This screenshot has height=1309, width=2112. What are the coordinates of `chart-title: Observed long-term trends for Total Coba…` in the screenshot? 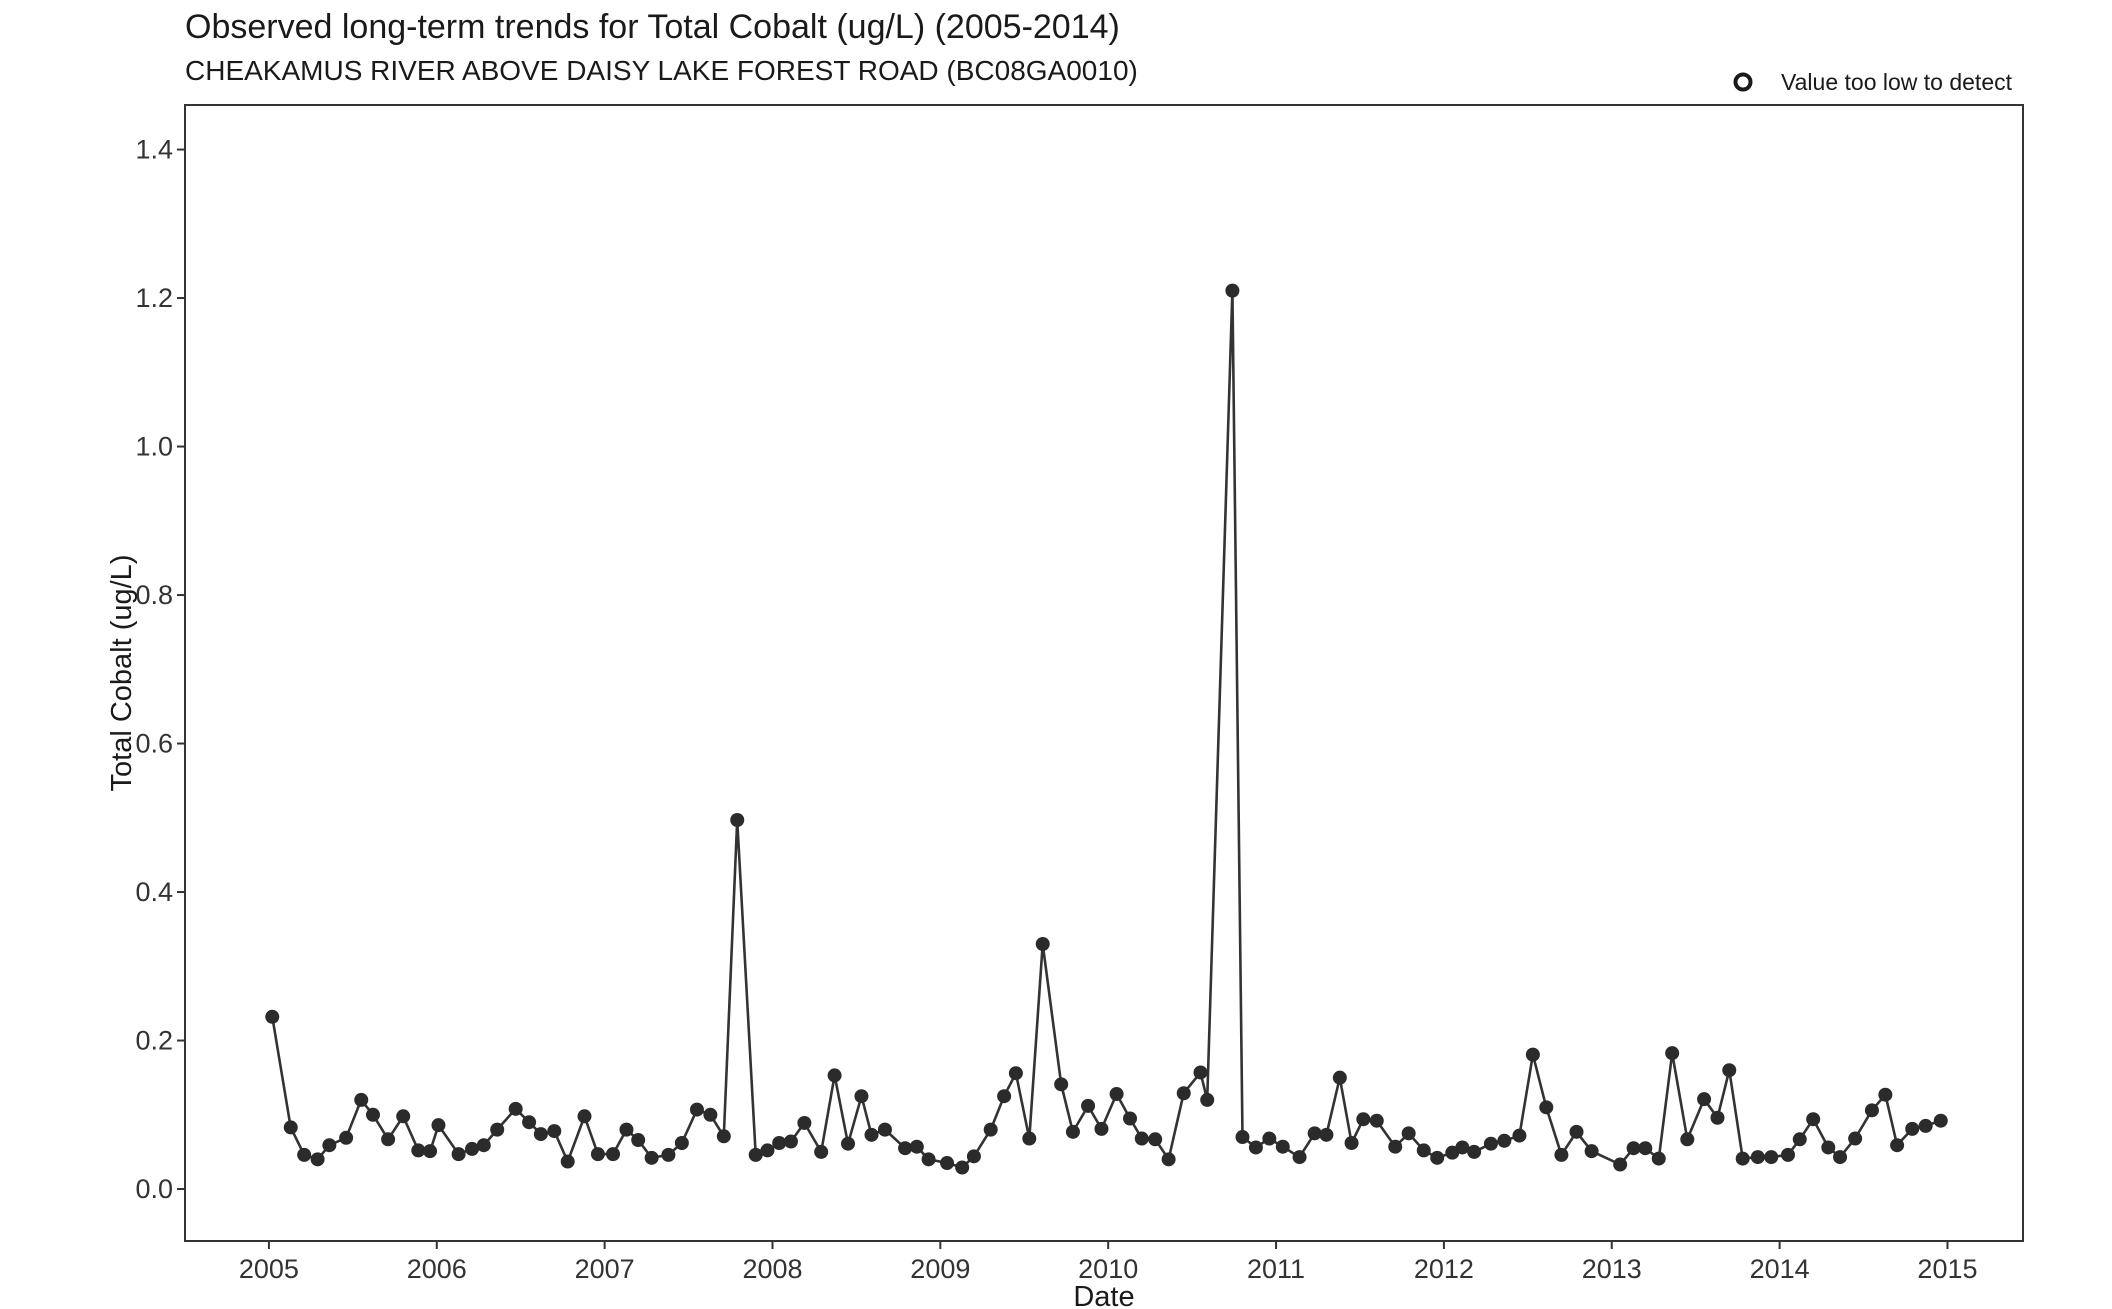 It's located at (652, 27).